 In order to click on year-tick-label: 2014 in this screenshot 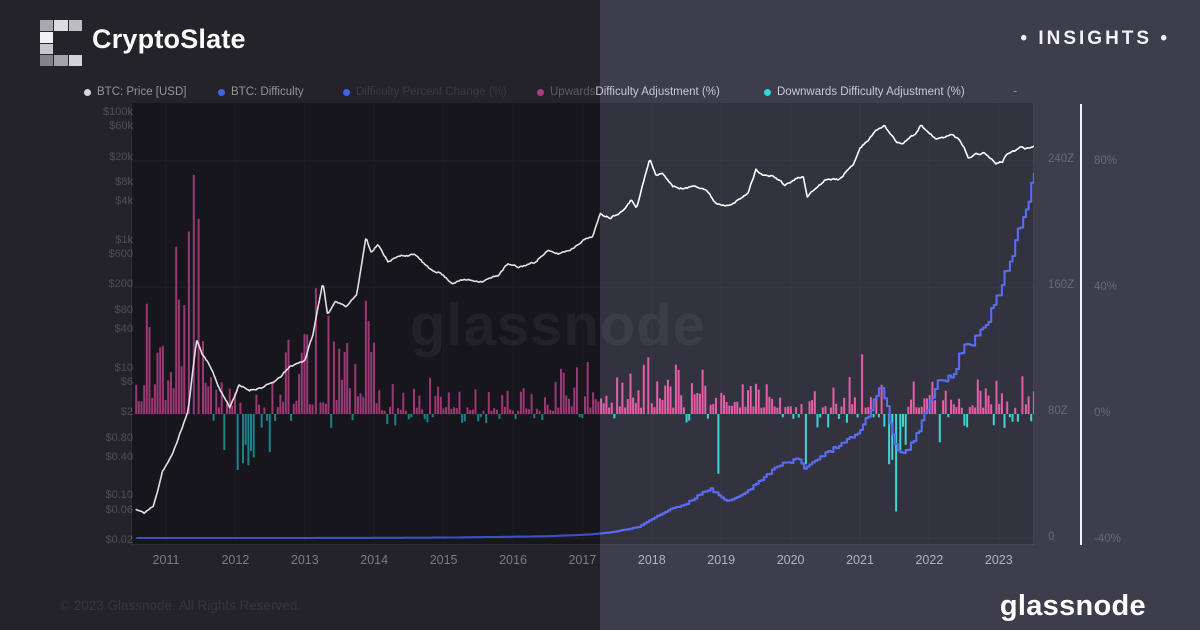, I will do `click(374, 560)`.